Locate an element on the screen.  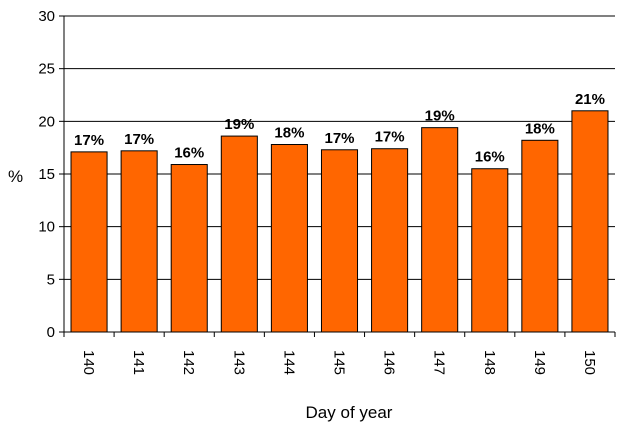
y-tick-label: 30 is located at coordinates (46, 16).